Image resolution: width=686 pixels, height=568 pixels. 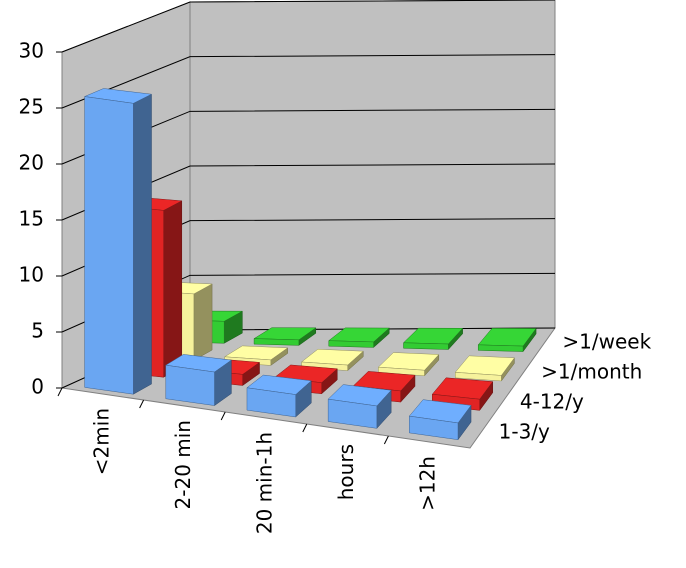 I want to click on x-tick-label: 20 min-1h, so click(x=265, y=483).